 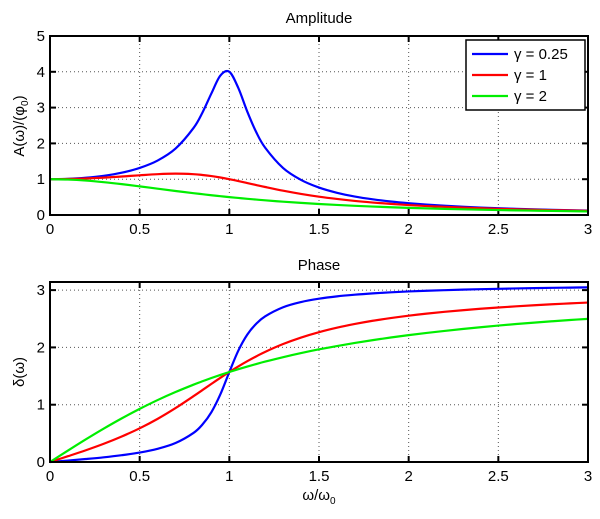 What do you see at coordinates (41, 36) in the screenshot?
I see `y-tick-label: 5` at bounding box center [41, 36].